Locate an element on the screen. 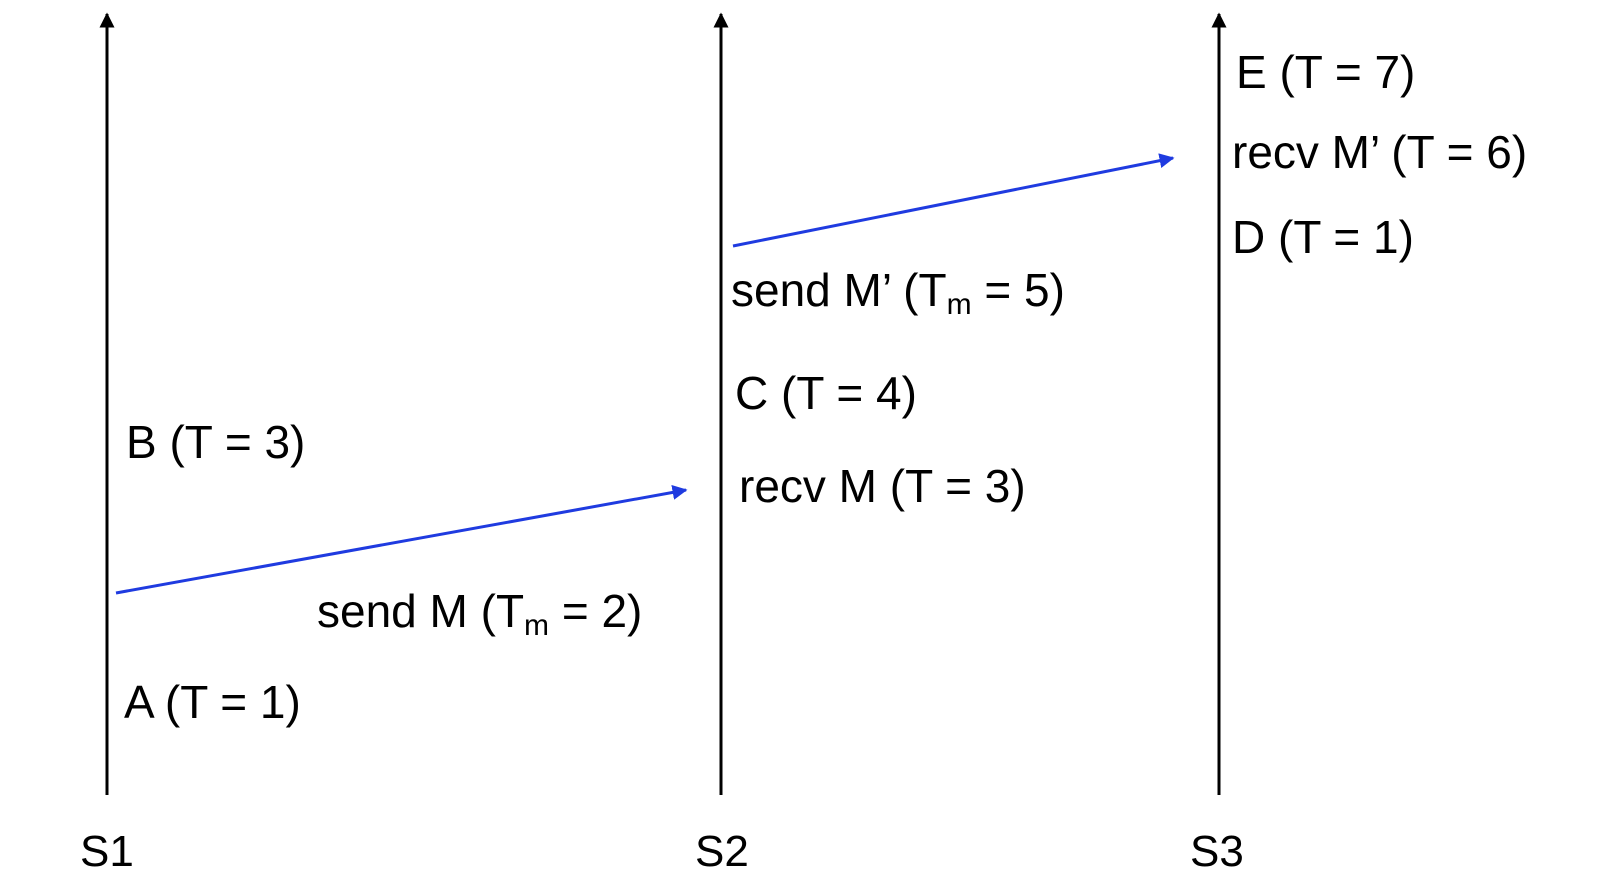 This screenshot has width=1614, height=879. message-m-arrow is located at coordinates (401, 541).